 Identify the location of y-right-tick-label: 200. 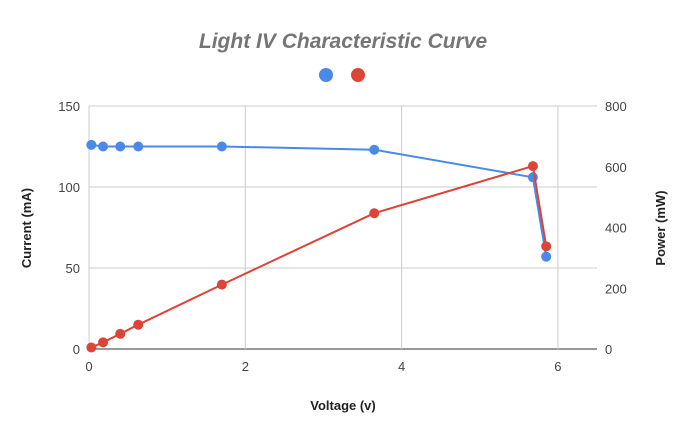
(616, 288).